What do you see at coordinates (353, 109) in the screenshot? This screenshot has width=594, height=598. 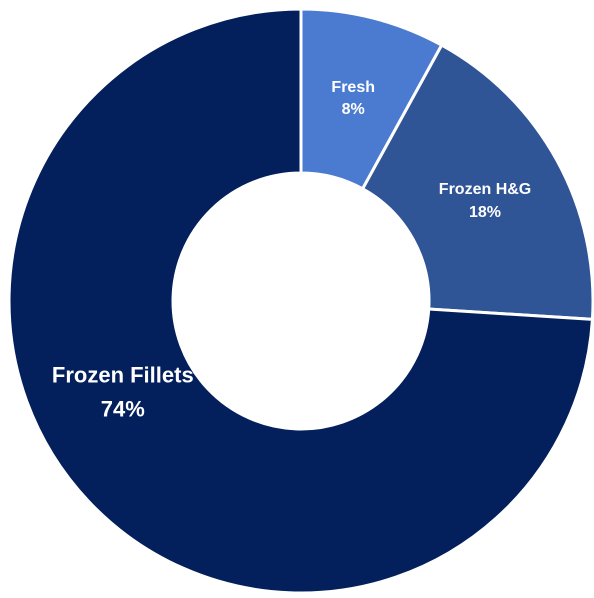 I see `slice-label-value: 8%` at bounding box center [353, 109].